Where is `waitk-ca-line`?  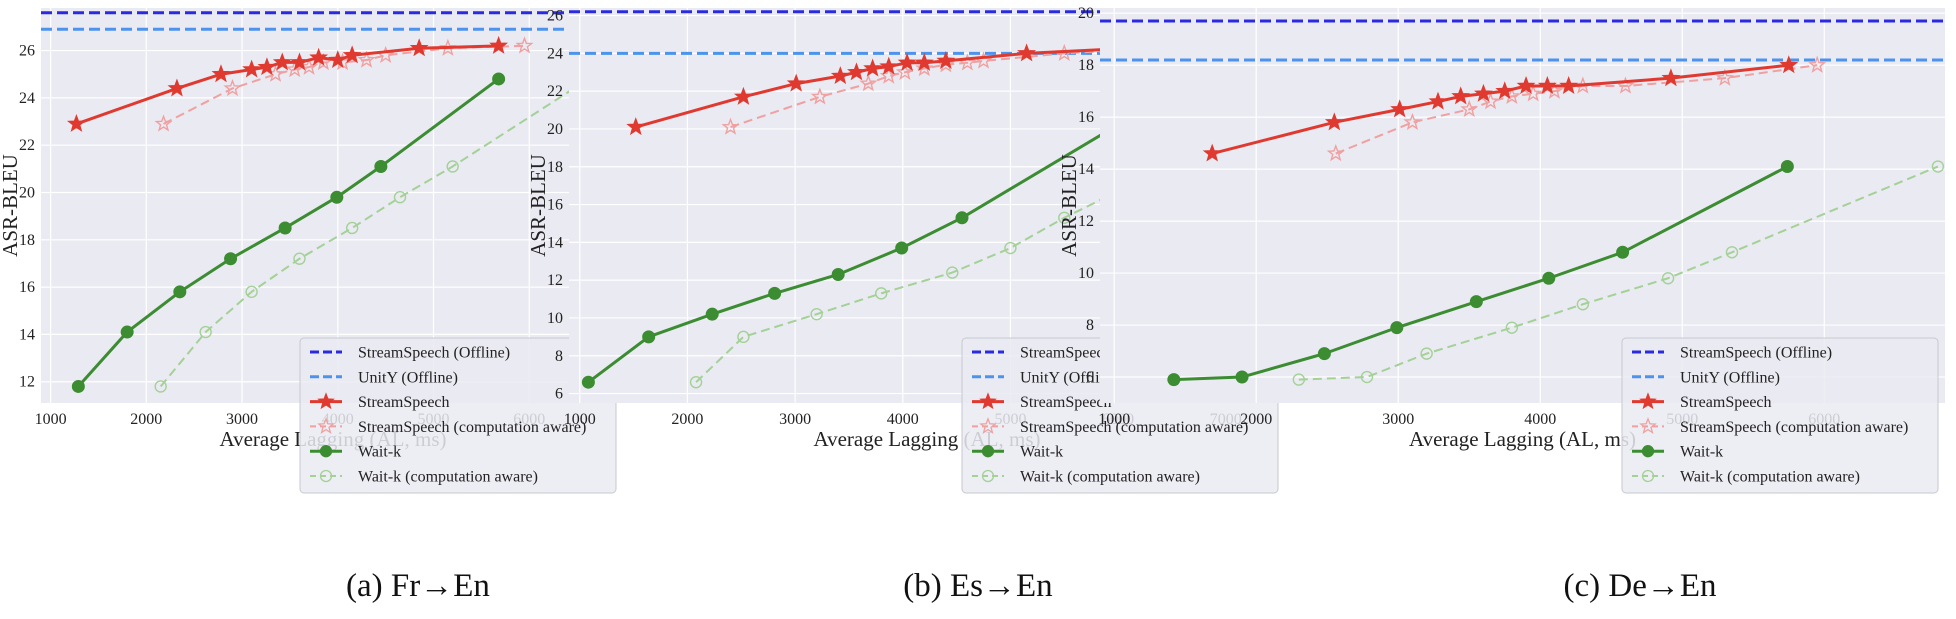 waitk-ca-line is located at coordinates (374, 233).